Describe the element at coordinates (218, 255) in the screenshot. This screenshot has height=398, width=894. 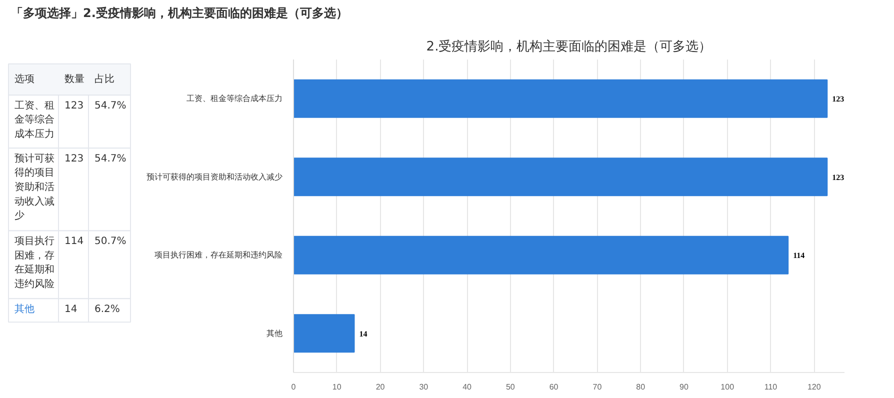
I see `y-tick-label: 项目执行困难，存在延期和违约风险` at that location.